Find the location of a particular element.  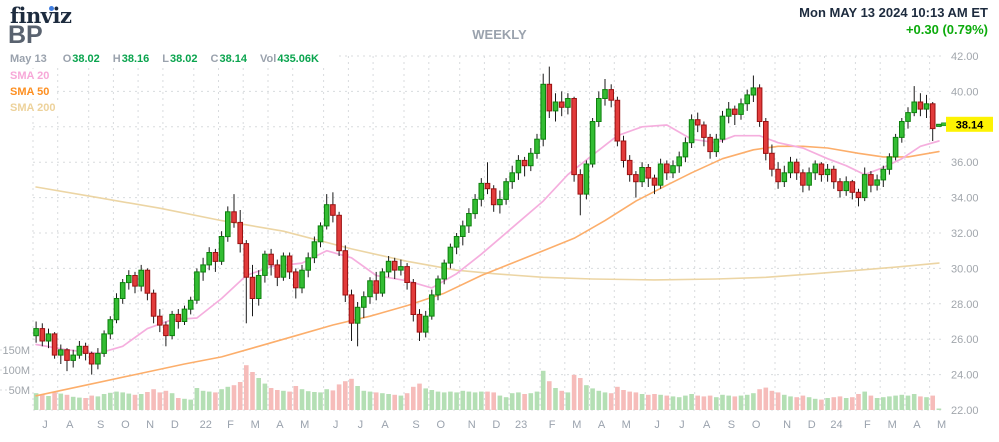

volume-bars is located at coordinates (487, 387).